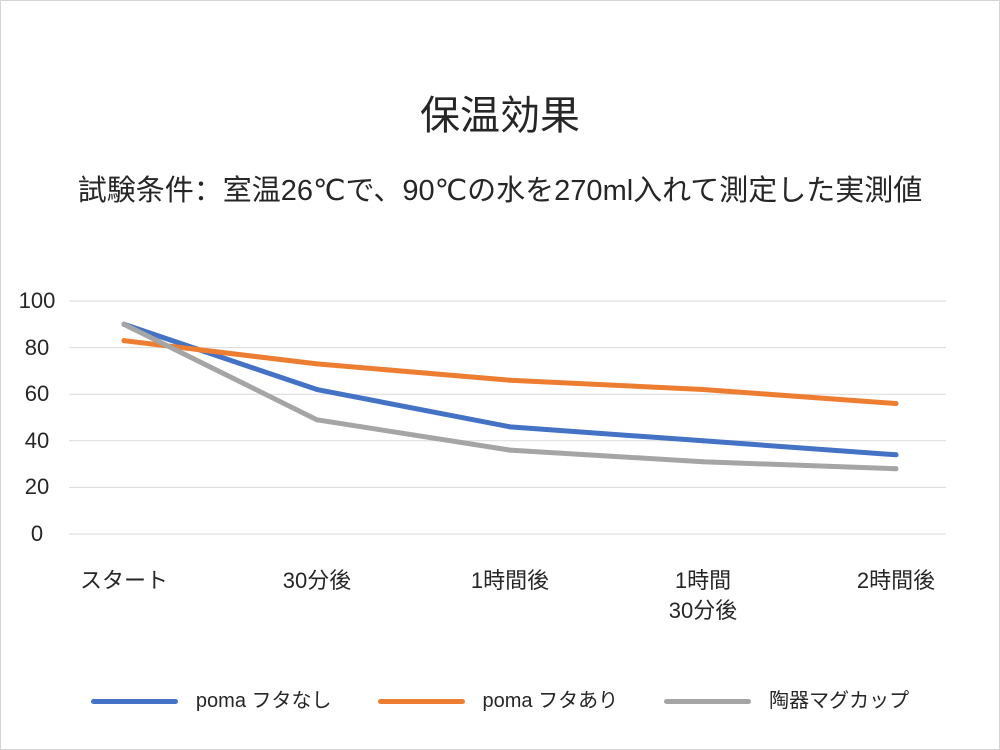 The height and width of the screenshot is (750, 1000). What do you see at coordinates (839, 701) in the screenshot?
I see `legend-label-2: 陶器マグカップ` at bounding box center [839, 701].